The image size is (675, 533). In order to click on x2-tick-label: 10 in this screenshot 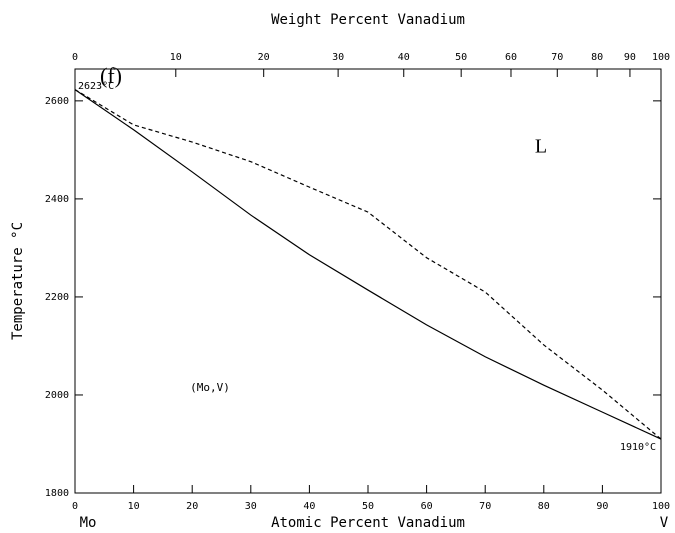, I will do `click(176, 57)`.